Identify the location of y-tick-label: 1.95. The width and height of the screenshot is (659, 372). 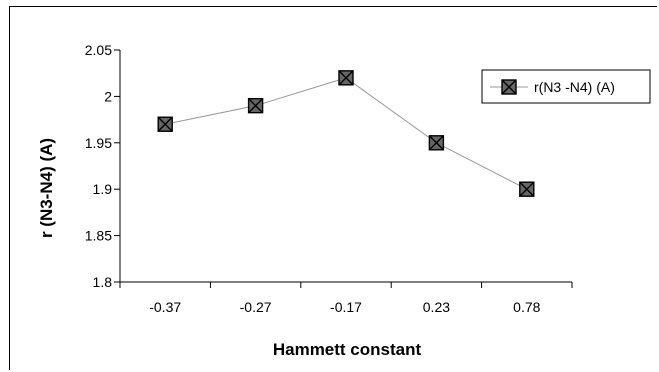
(98, 143).